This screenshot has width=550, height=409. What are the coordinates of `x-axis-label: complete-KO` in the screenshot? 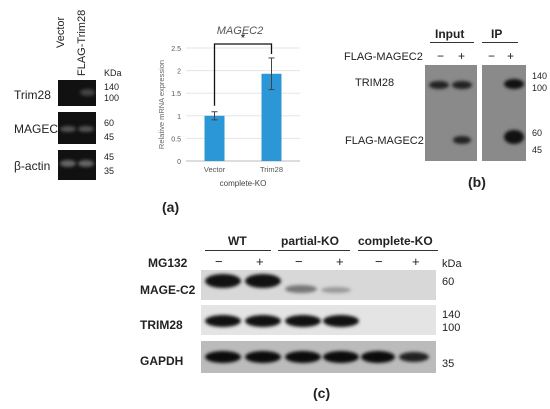 It's located at (243, 183).